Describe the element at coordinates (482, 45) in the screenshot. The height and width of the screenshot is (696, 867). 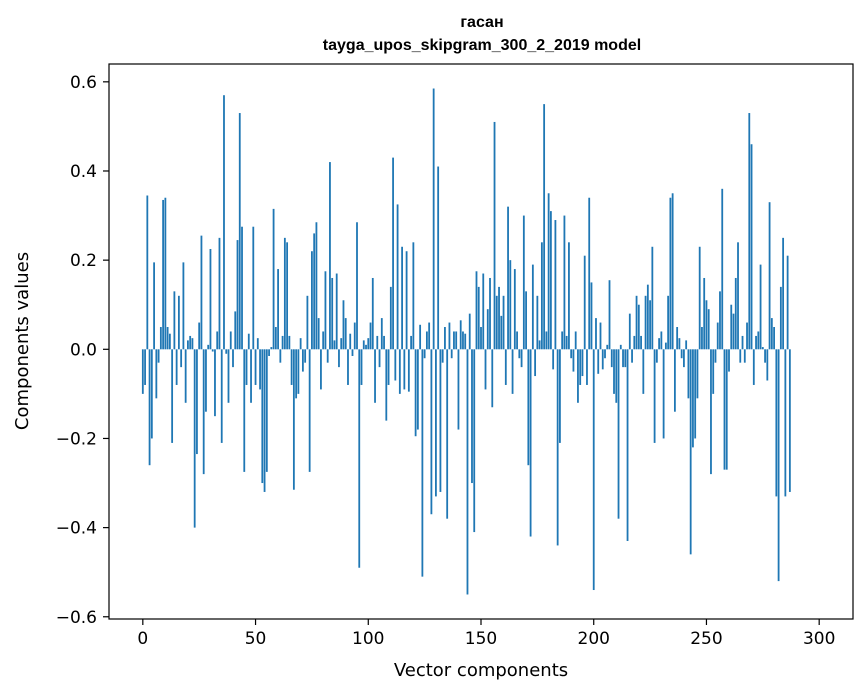
I see `chart-subtitle: tayga_upos_skipgram_300_2_2019 model` at that location.